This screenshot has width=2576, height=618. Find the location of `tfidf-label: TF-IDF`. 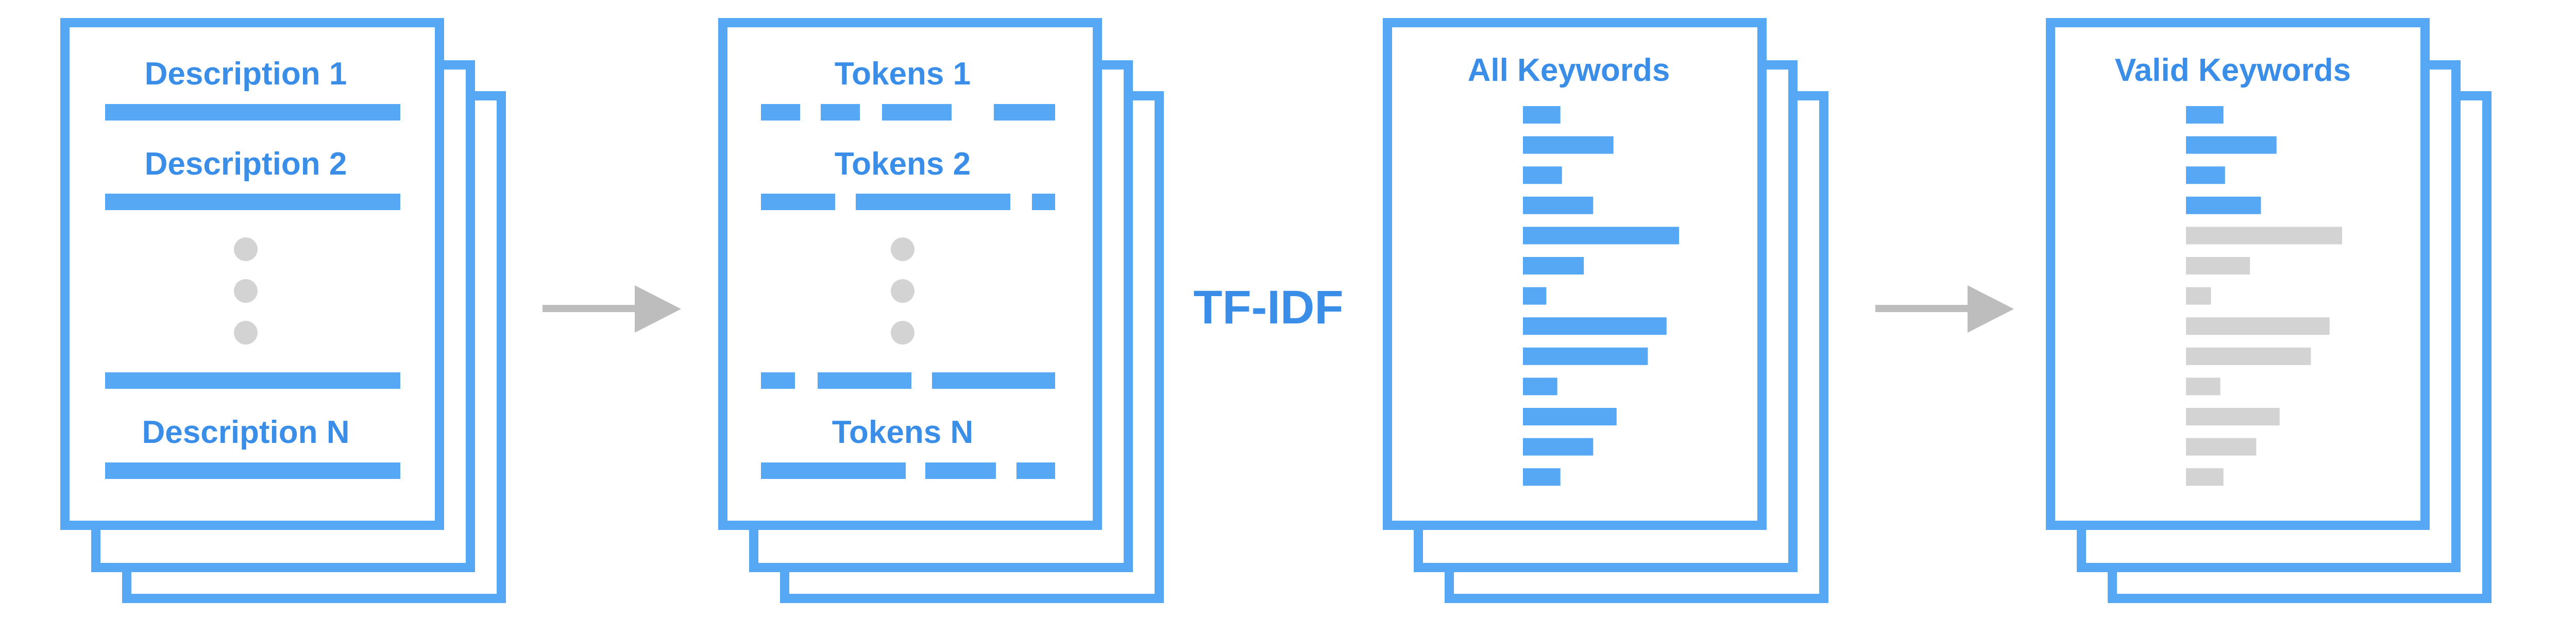

tfidf-label: TF-IDF is located at coordinates (1268, 307).